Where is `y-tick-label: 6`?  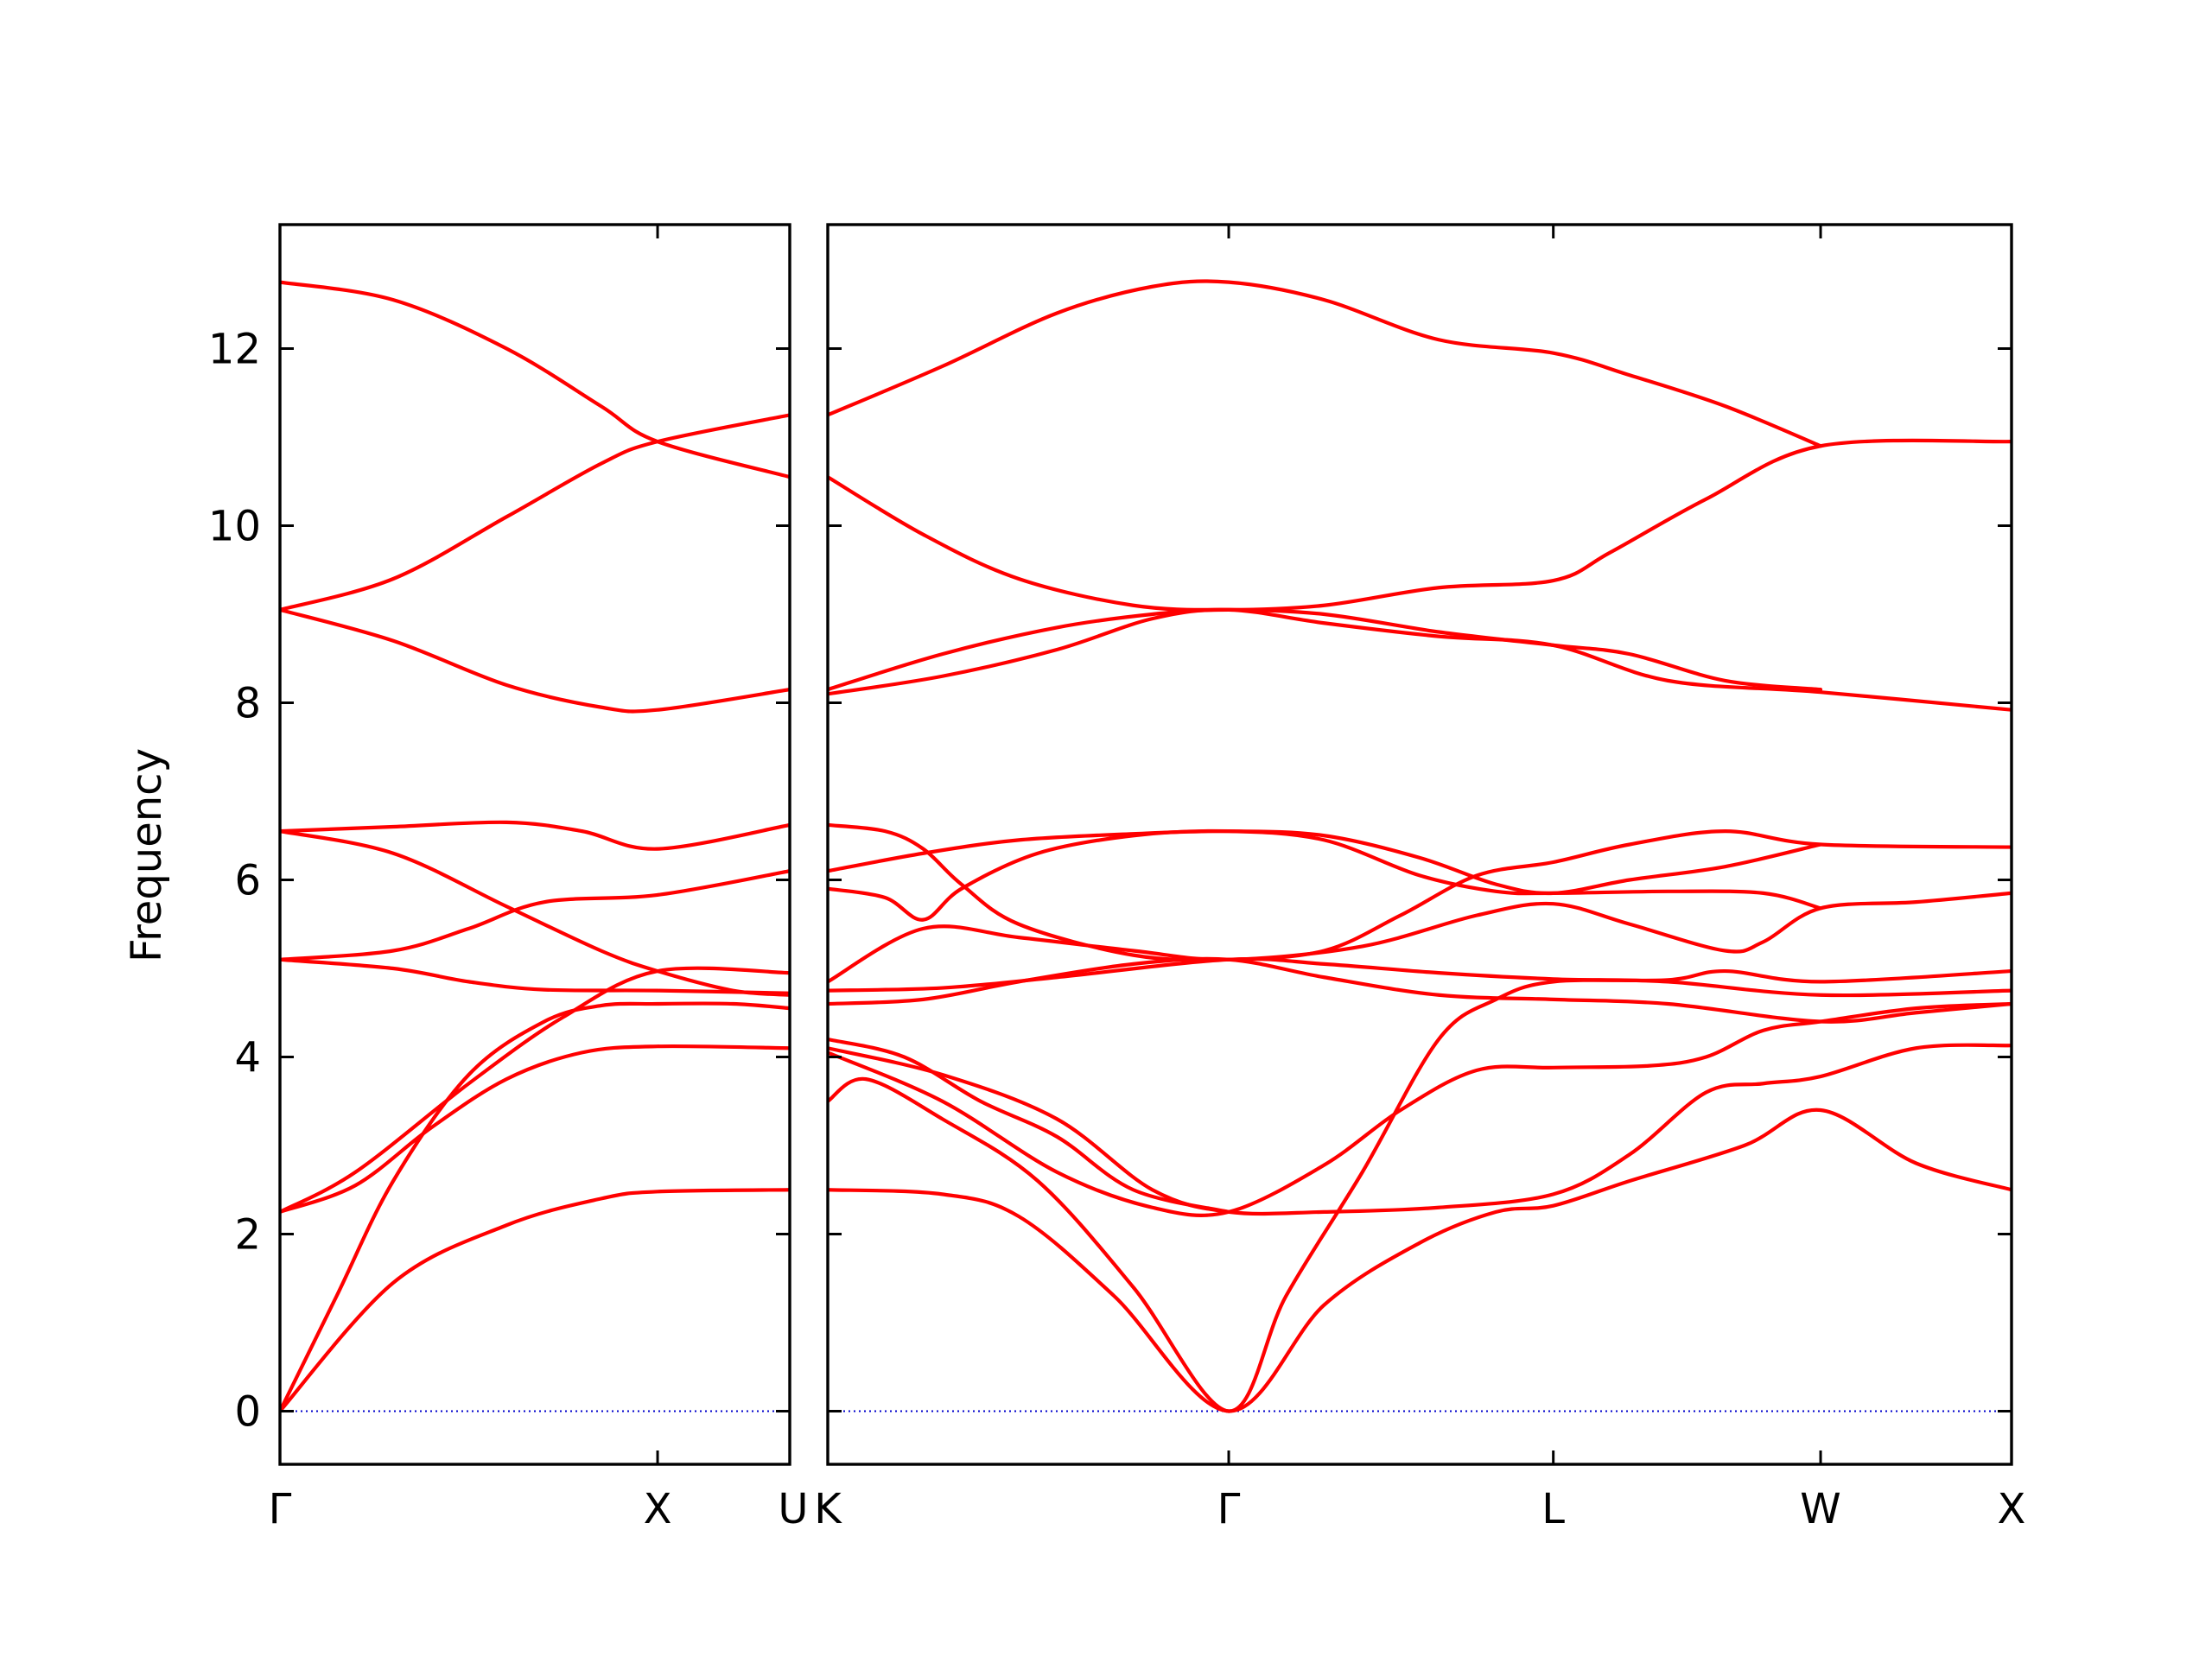 y-tick-label: 6 is located at coordinates (247, 881).